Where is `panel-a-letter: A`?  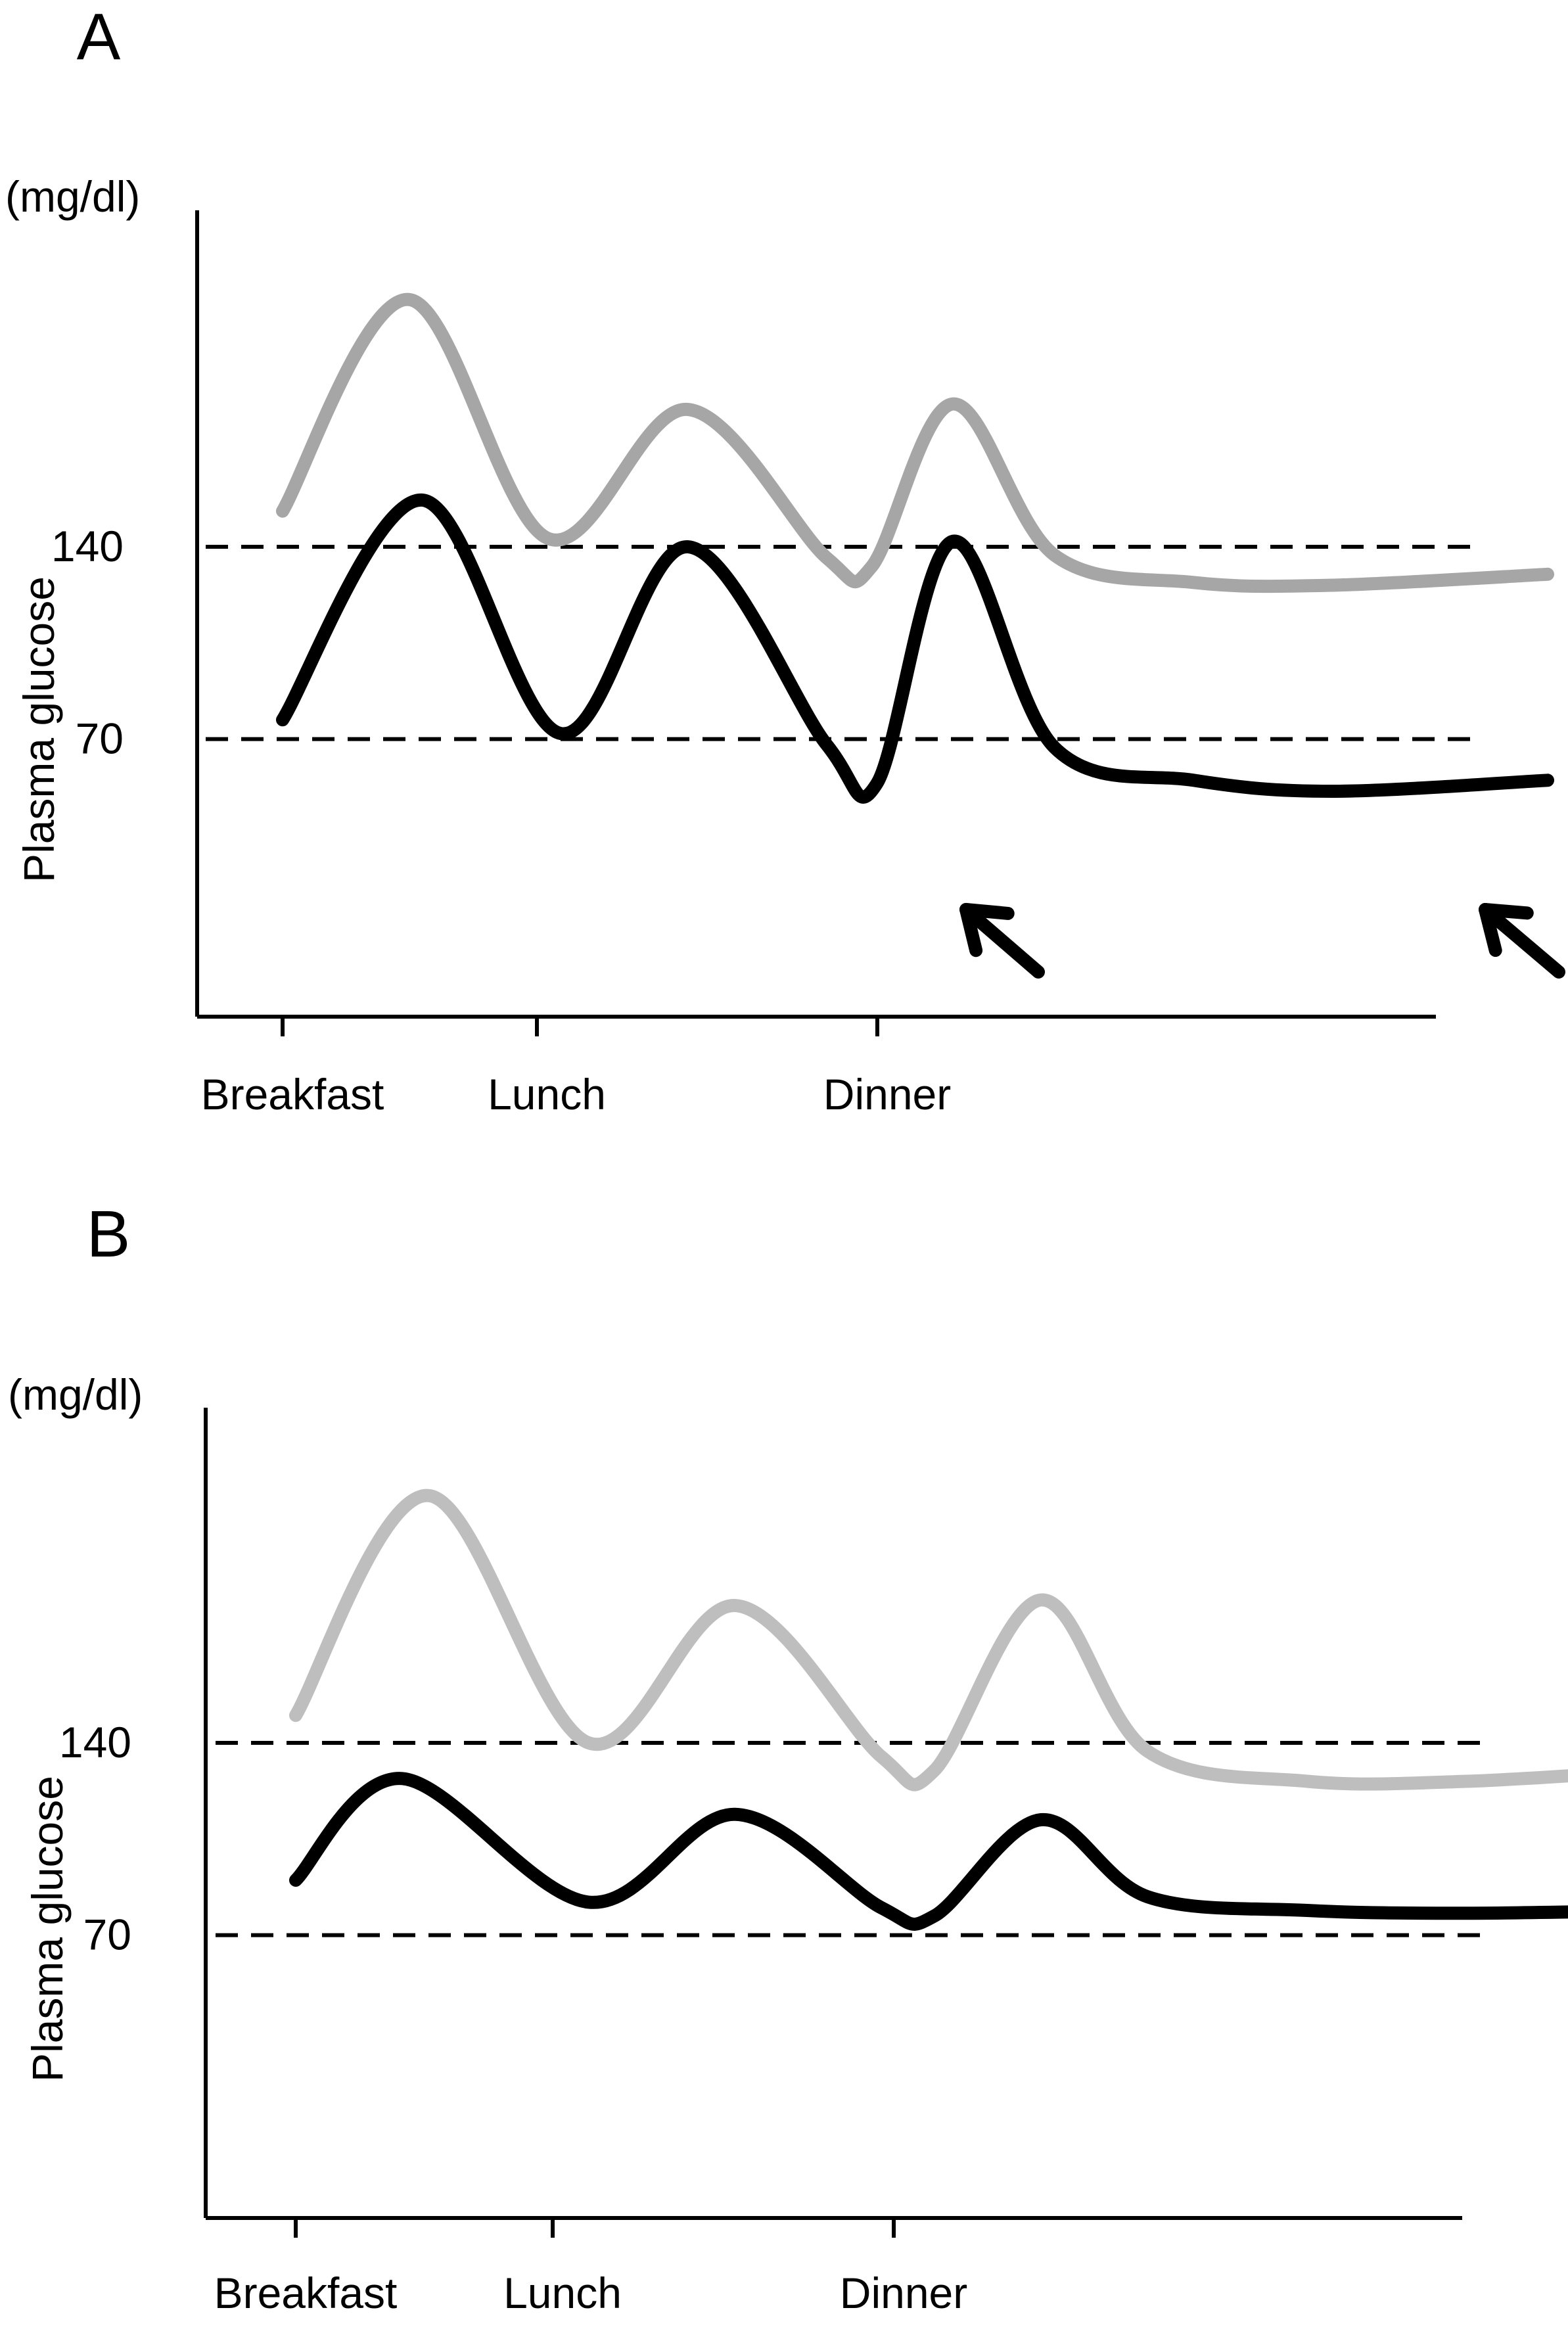
panel-a-letter: A is located at coordinates (99, 37).